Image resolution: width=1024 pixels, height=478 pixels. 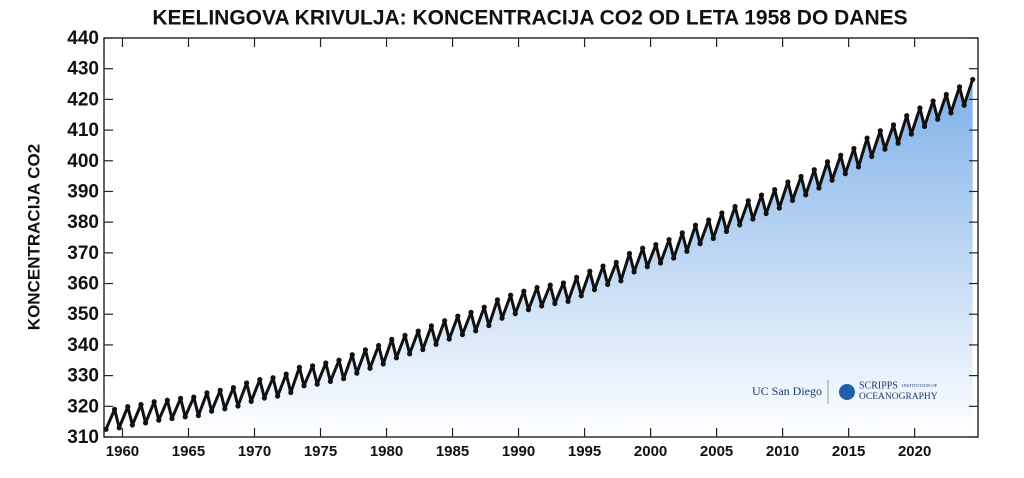 What do you see at coordinates (83, 437) in the screenshot?
I see `y-tick-label: 310` at bounding box center [83, 437].